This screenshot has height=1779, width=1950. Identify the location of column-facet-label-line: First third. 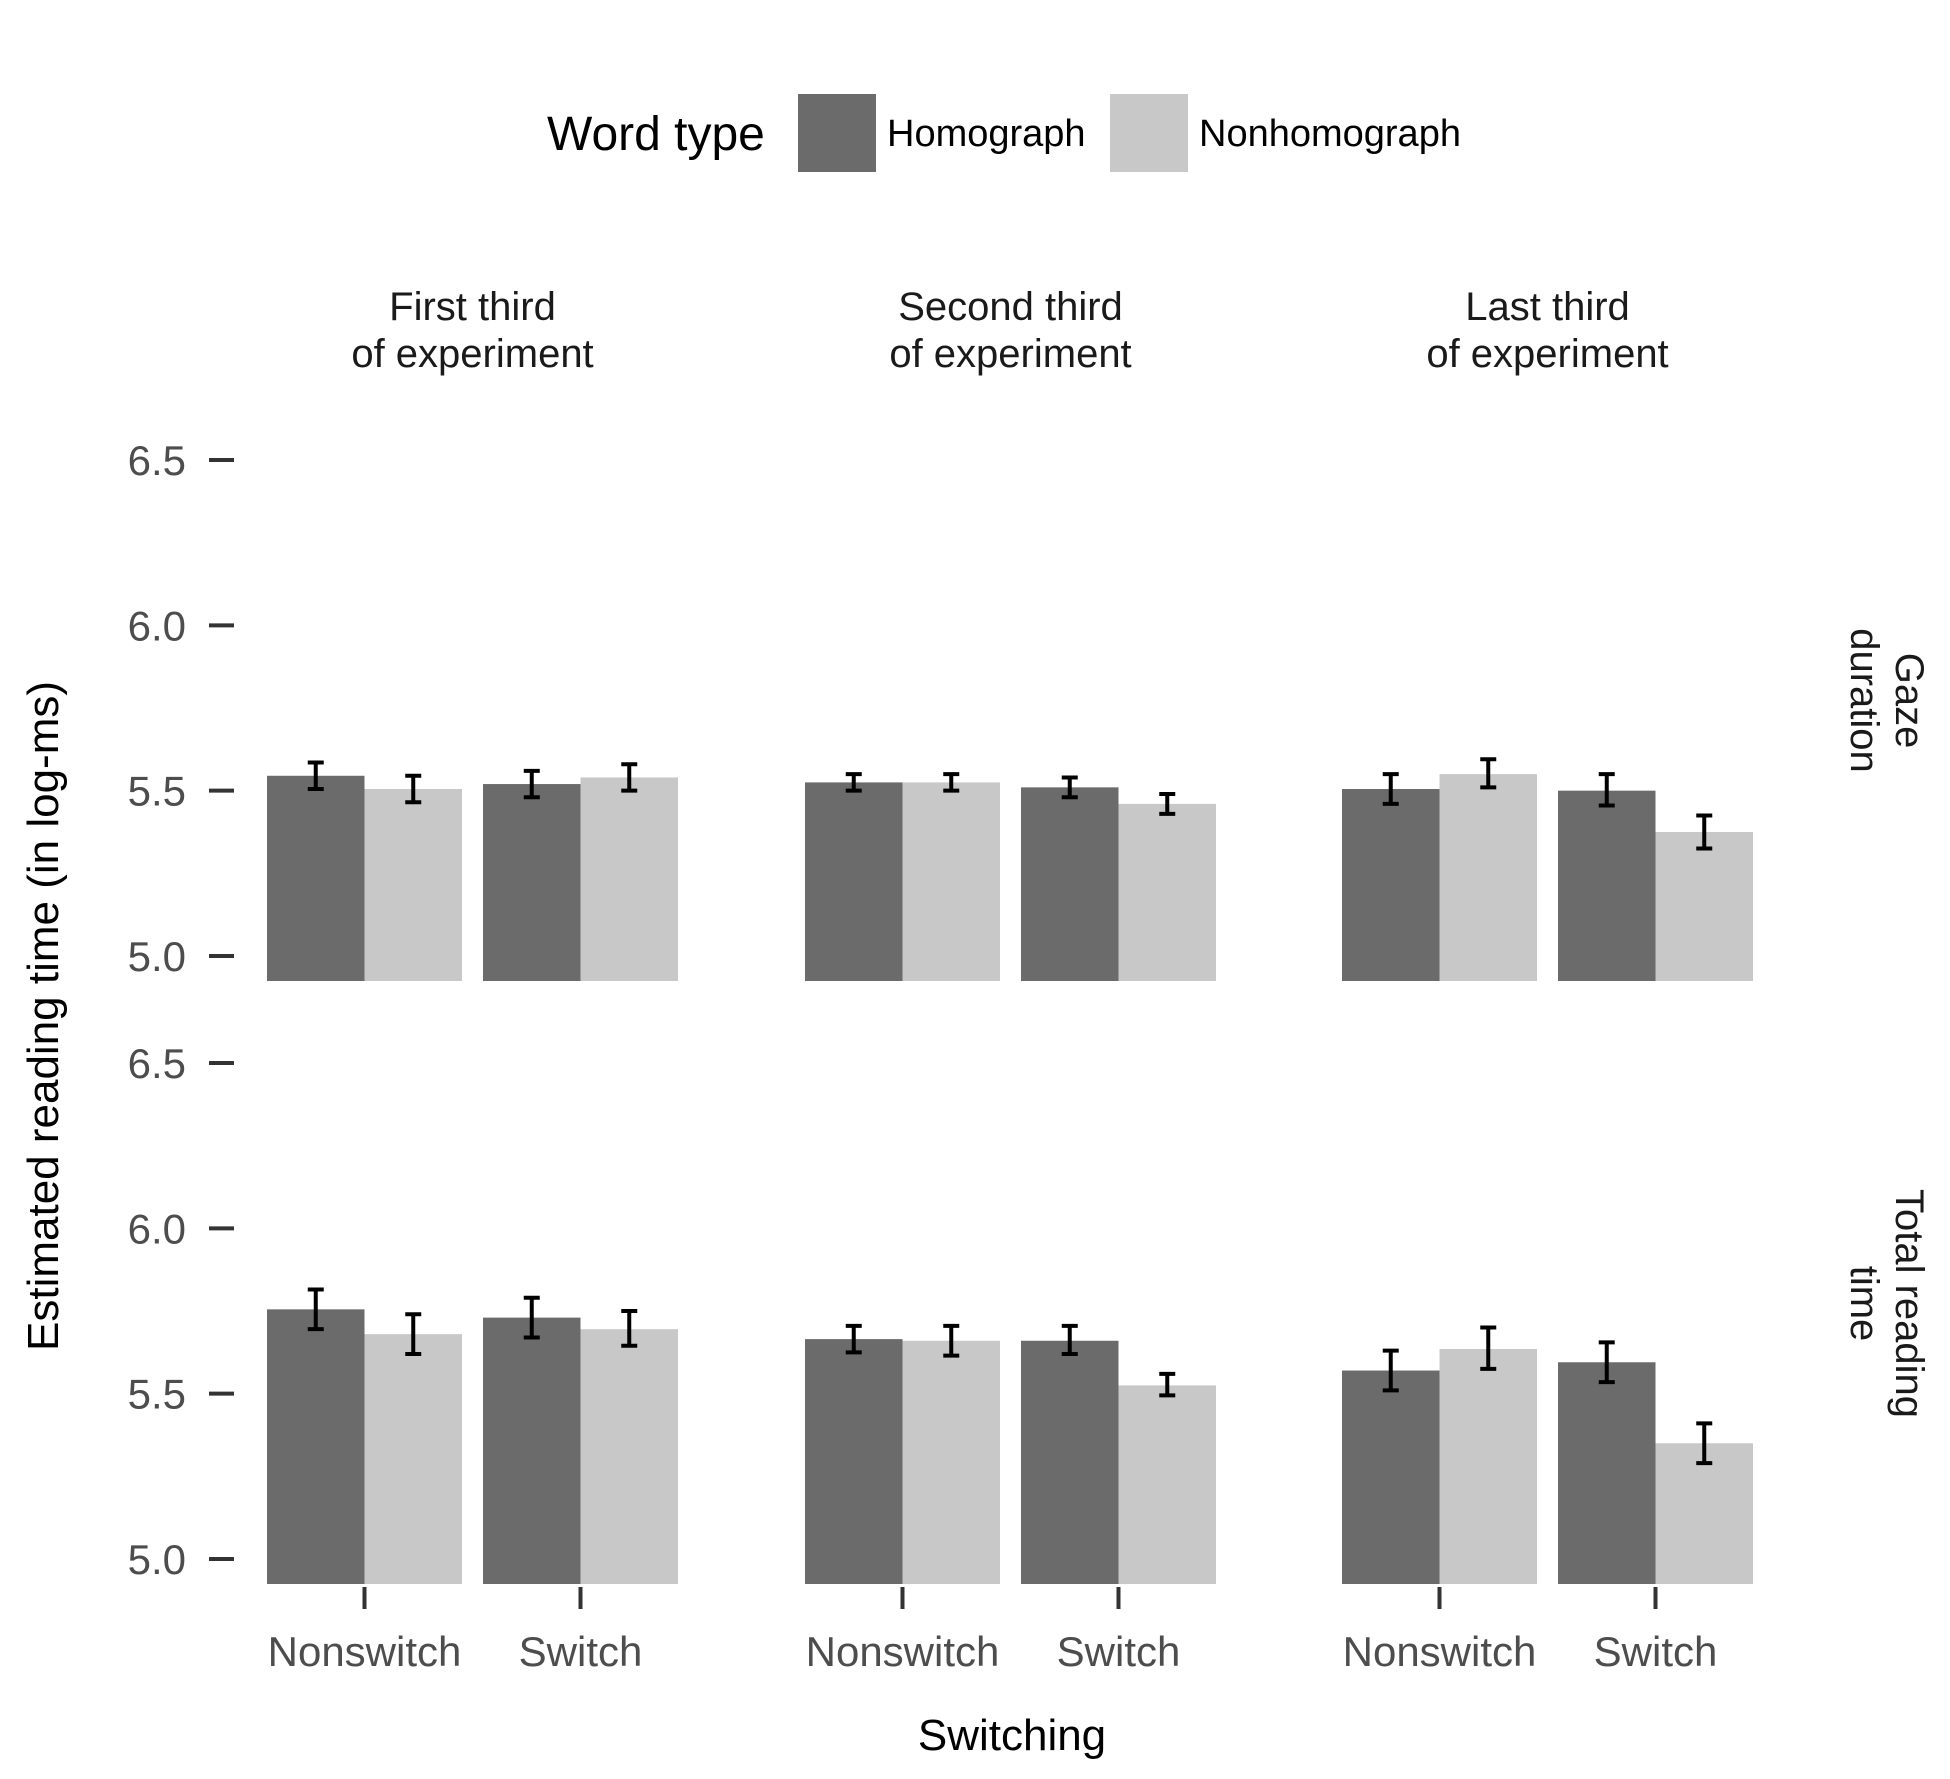
(472, 307).